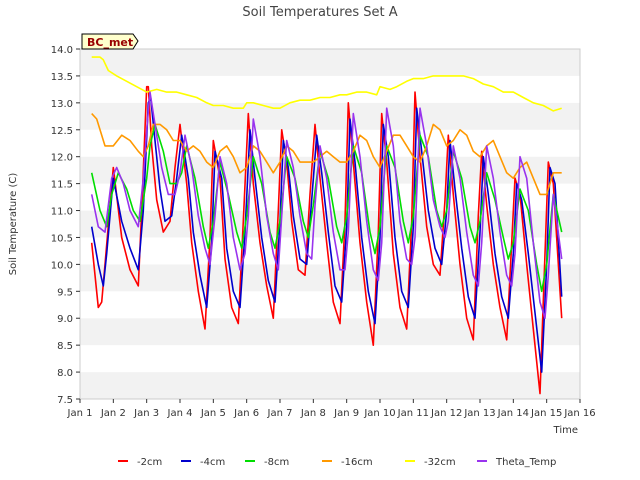 Image resolution: width=640 pixels, height=480 pixels. I want to click on bc-met-annotation: BC_met, so click(110, 41).